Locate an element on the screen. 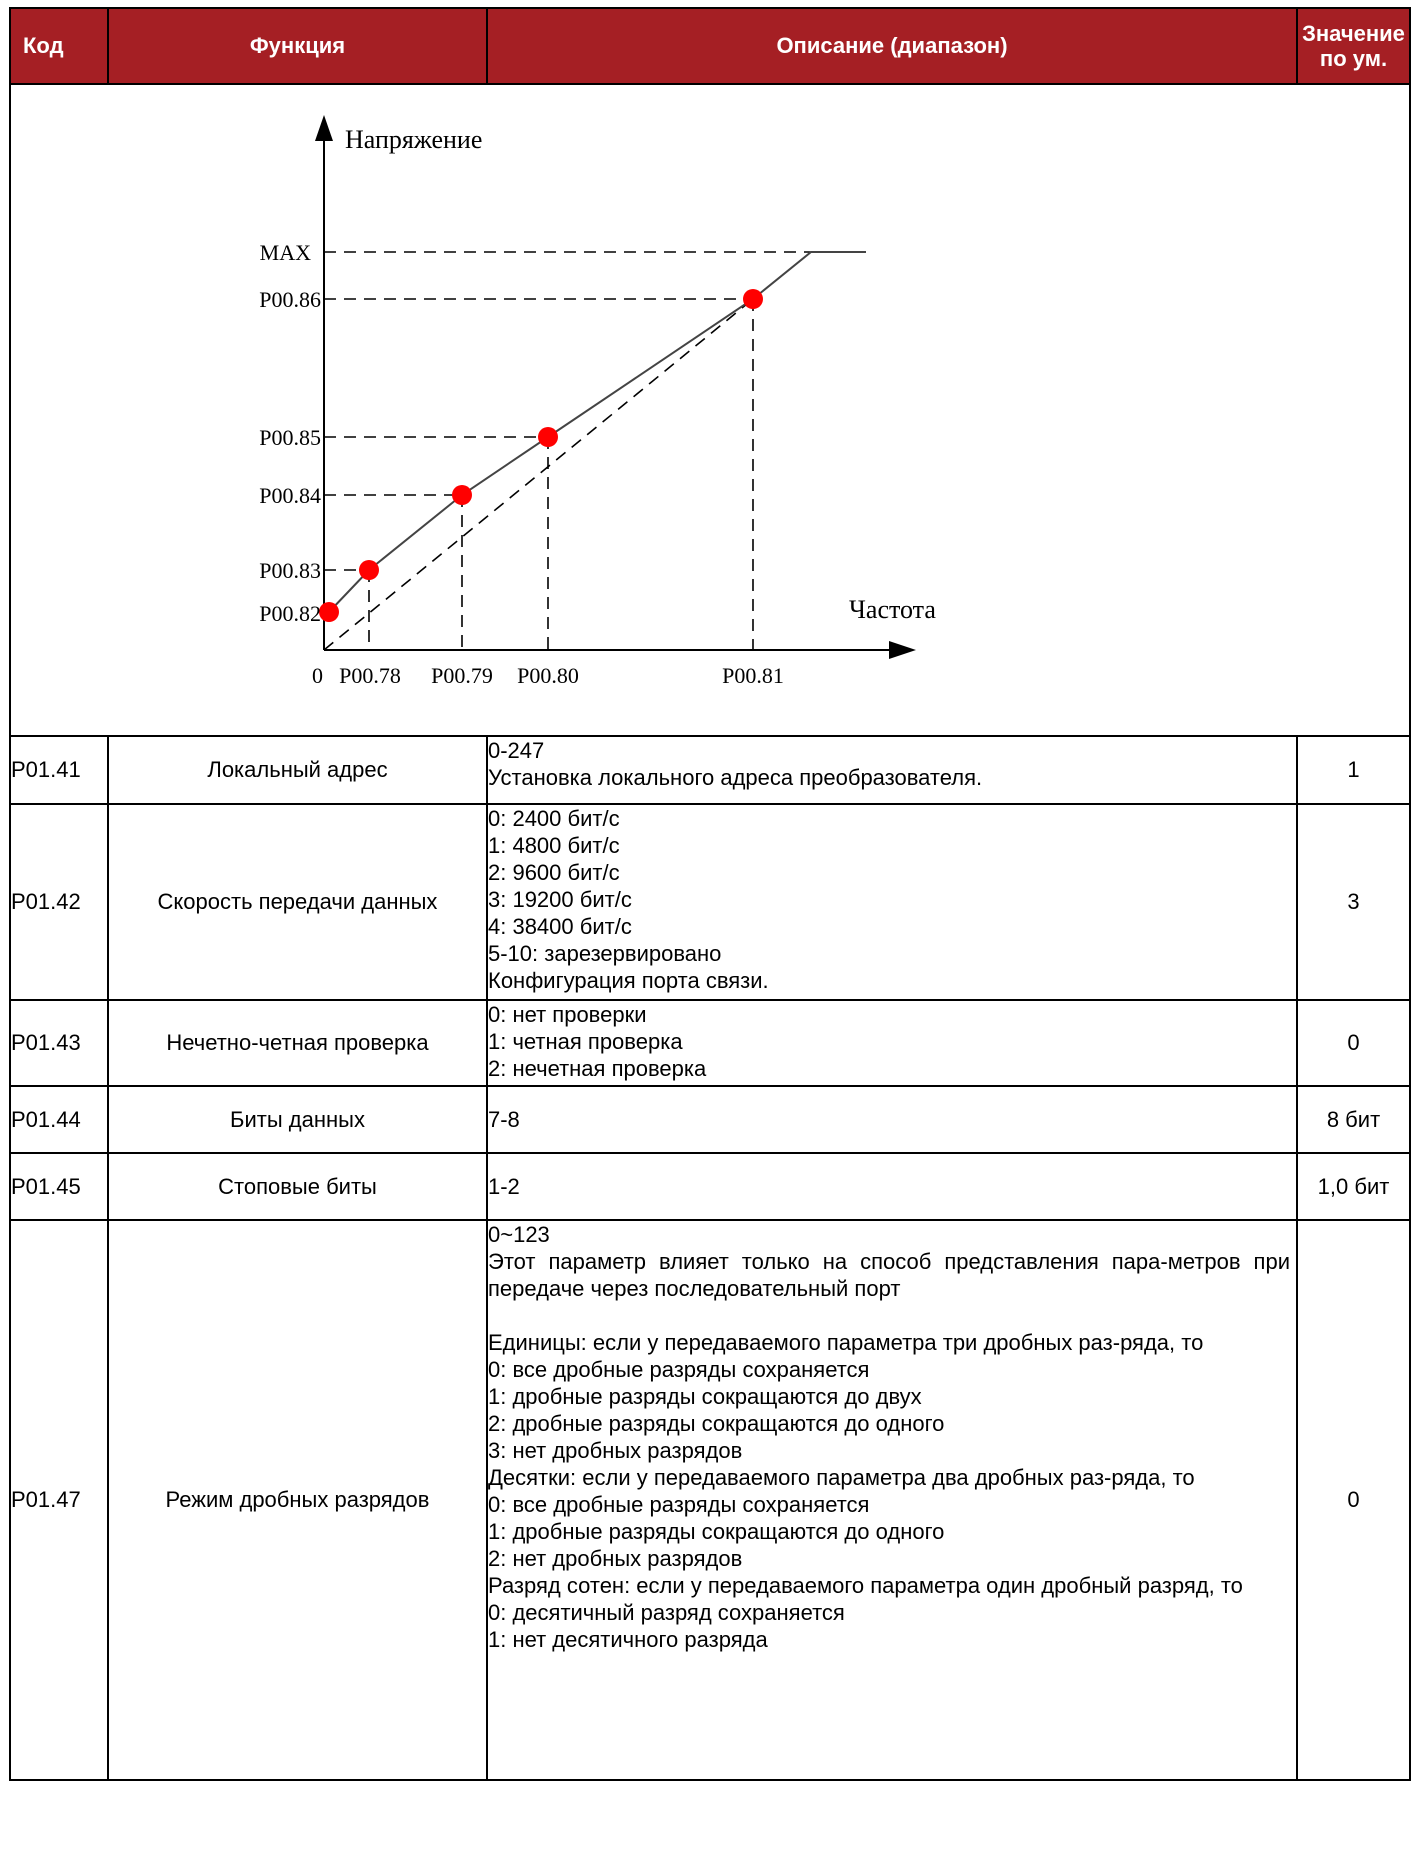 This screenshot has width=1416, height=1872. curve-points is located at coordinates (541, 455).